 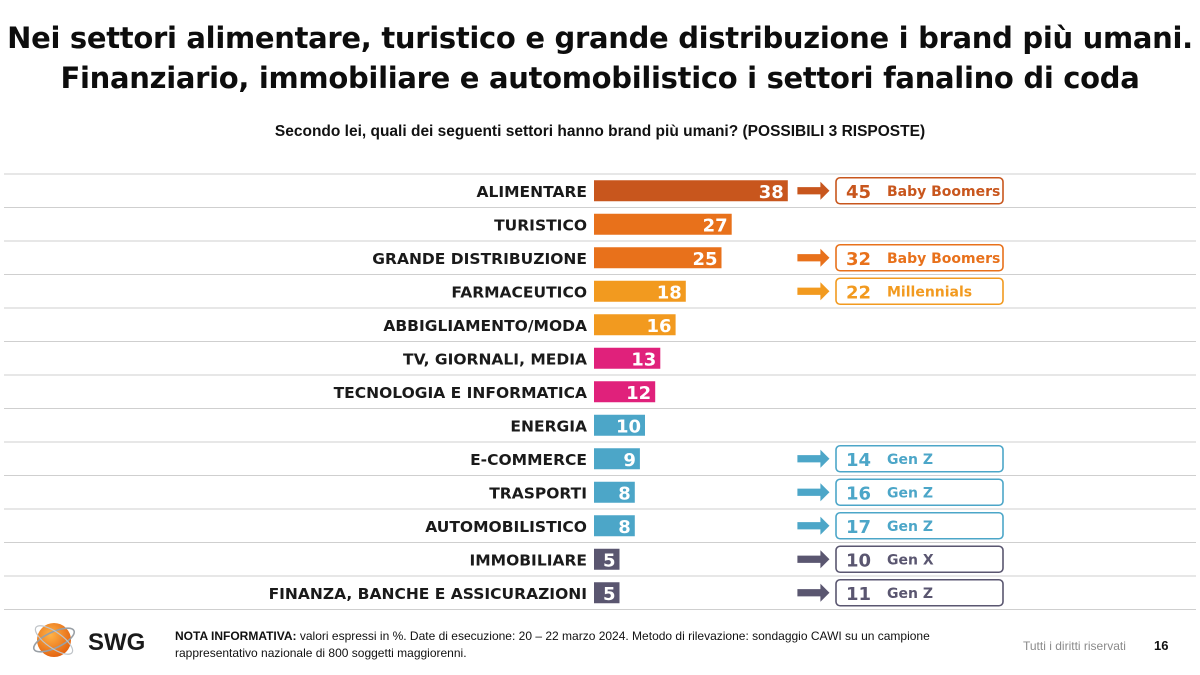 What do you see at coordinates (495, 359) in the screenshot?
I see `category-label: TV, GIORNALI, MEDIA` at bounding box center [495, 359].